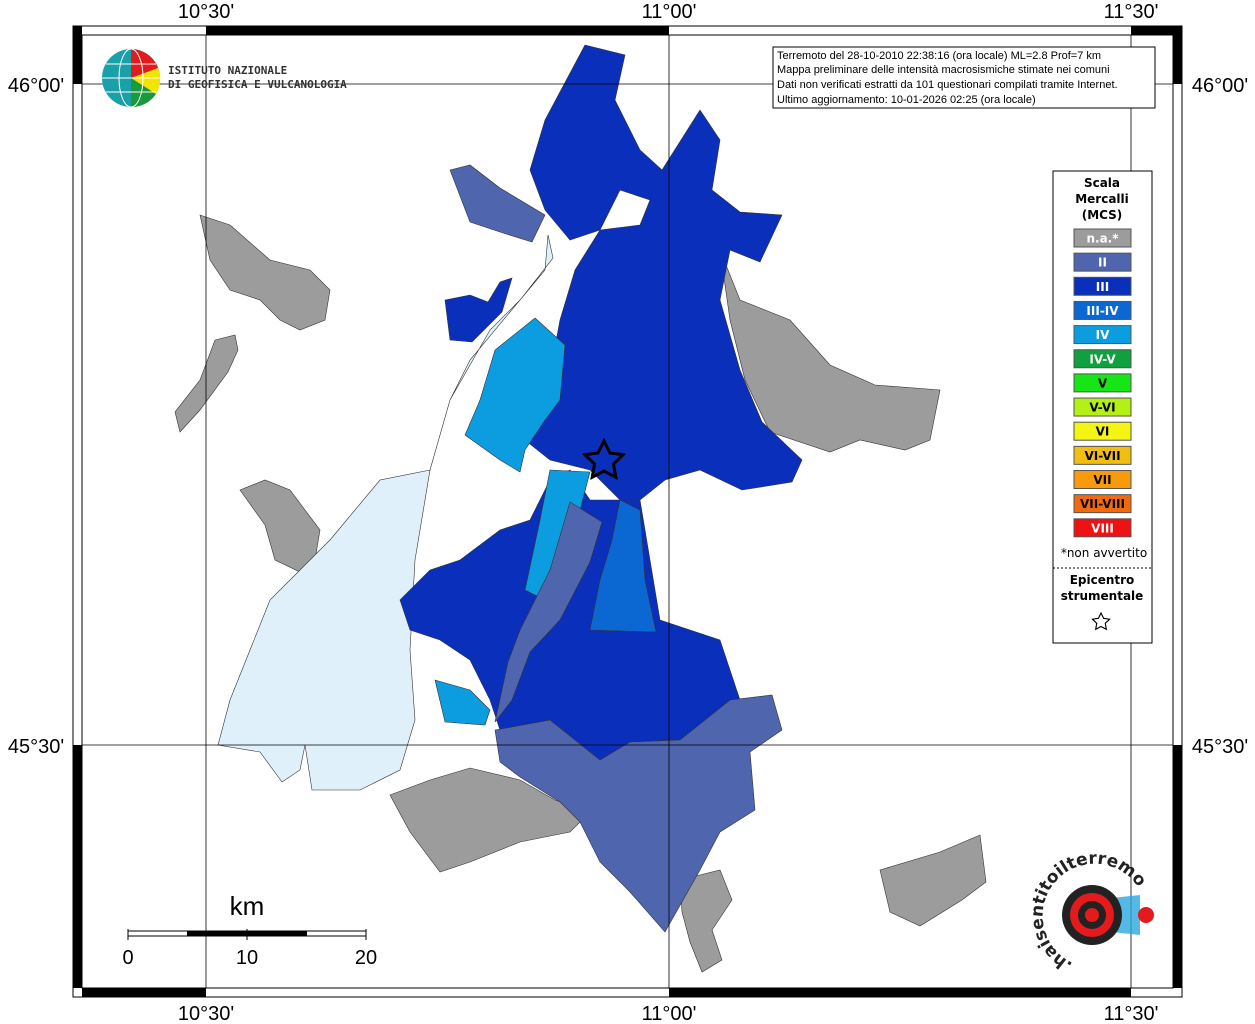  Describe the element at coordinates (1104, 553) in the screenshot. I see `legend-note: *non avvertito` at that location.